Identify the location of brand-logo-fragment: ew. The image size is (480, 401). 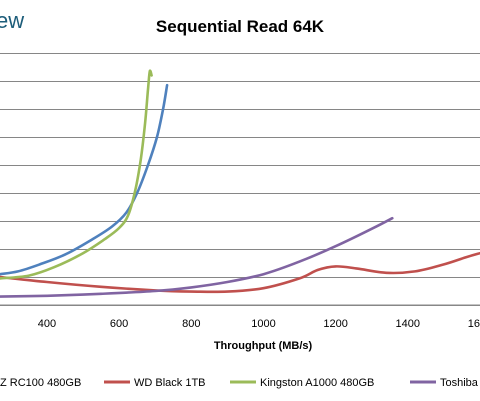
(12, 20).